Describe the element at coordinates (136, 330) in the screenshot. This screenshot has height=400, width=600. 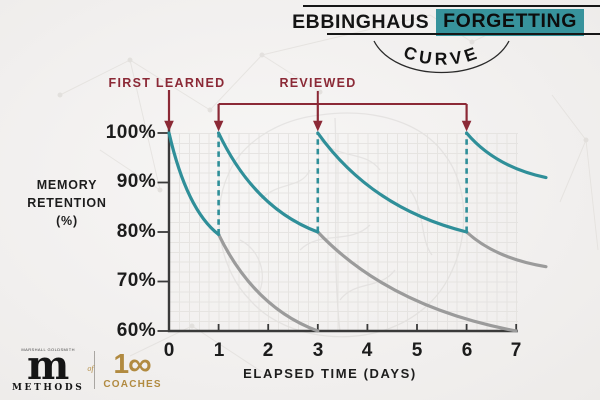
I see `y-tick-label: 60%` at that location.